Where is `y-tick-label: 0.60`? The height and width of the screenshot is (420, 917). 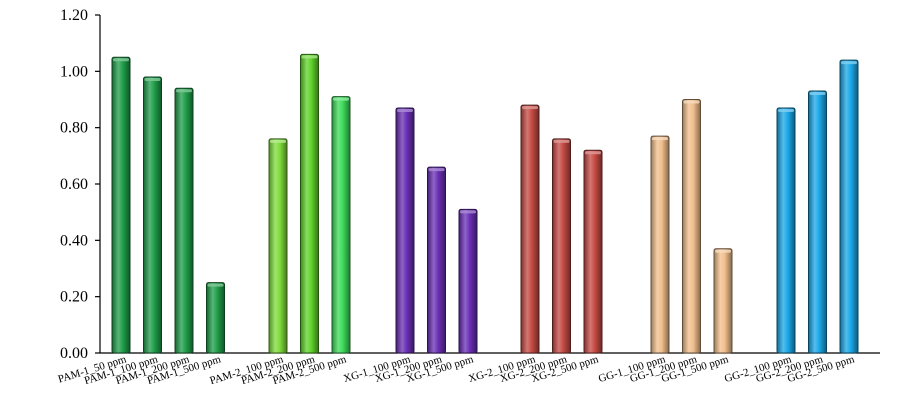 y-tick-label: 0.60 is located at coordinates (74, 184).